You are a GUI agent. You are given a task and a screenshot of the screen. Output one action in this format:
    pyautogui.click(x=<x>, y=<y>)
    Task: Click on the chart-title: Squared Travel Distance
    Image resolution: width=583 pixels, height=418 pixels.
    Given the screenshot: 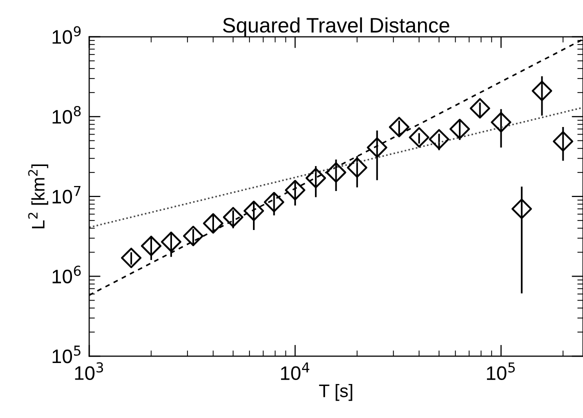 What is the action you would take?
    pyautogui.click(x=336, y=27)
    